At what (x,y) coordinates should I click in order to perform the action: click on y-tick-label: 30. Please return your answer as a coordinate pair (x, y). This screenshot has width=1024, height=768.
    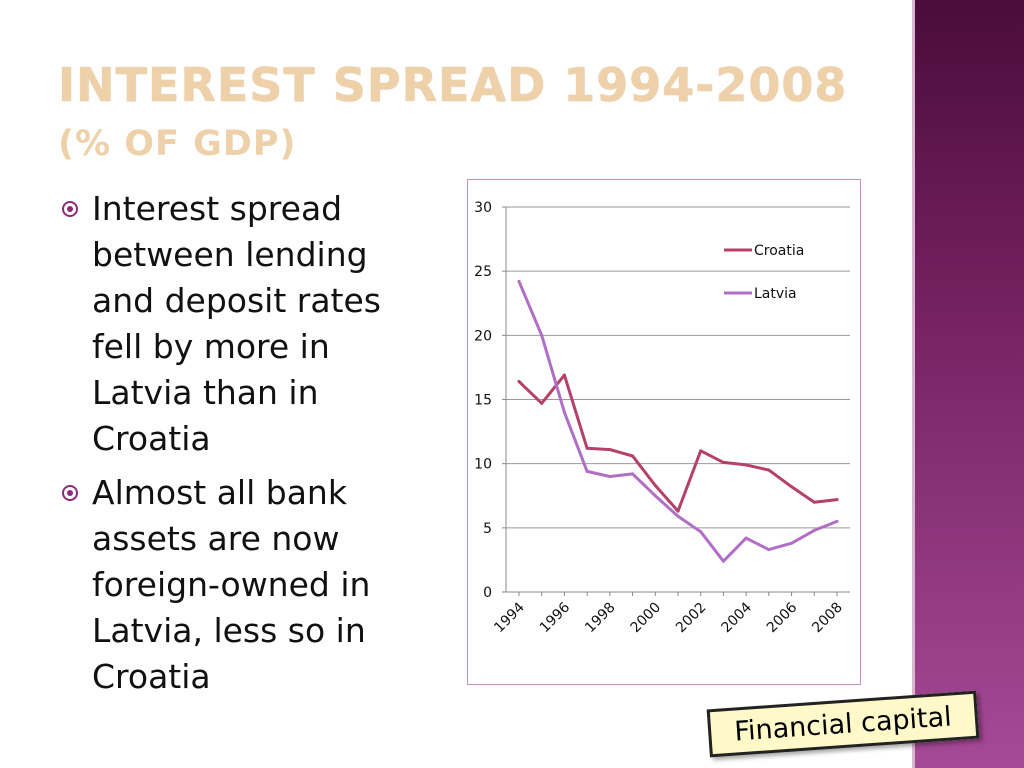
    Looking at the image, I should click on (483, 208).